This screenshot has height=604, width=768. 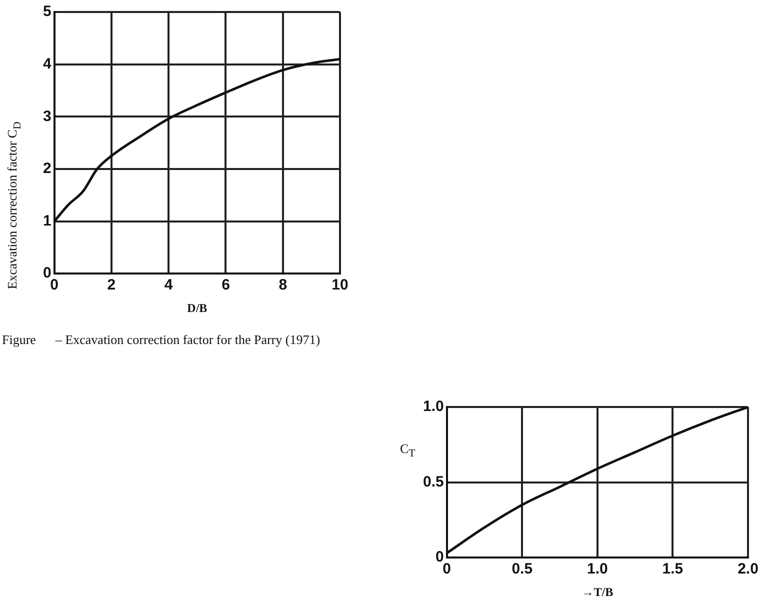 I want to click on x-tick-label: 4, so click(x=169, y=285).